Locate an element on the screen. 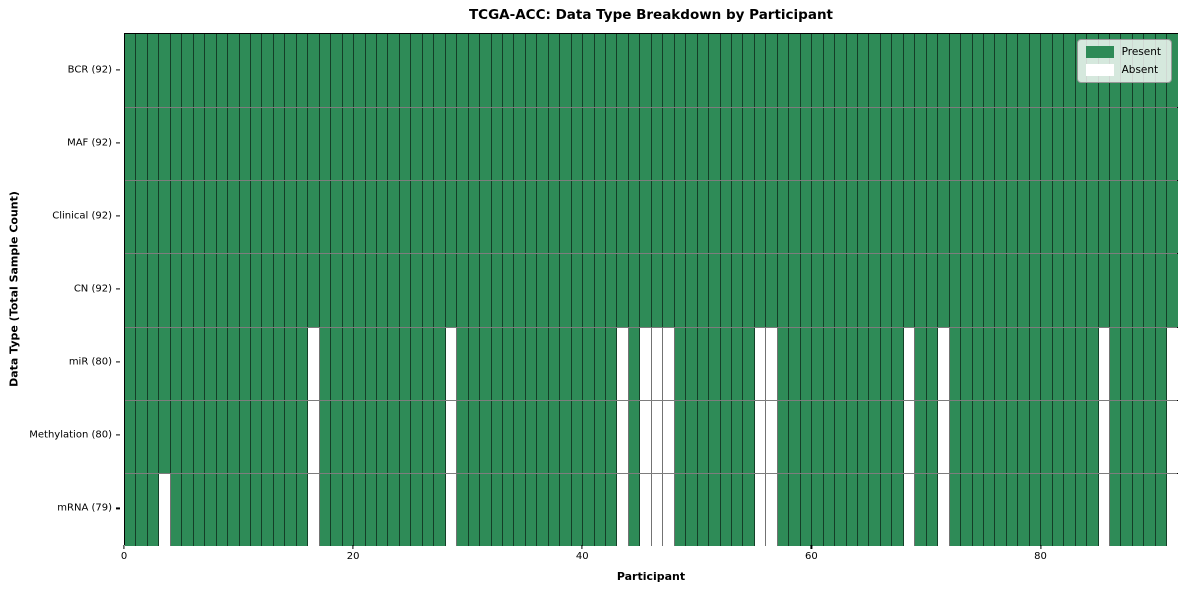 The height and width of the screenshot is (600, 1200). x-tick-mark is located at coordinates (582, 547).